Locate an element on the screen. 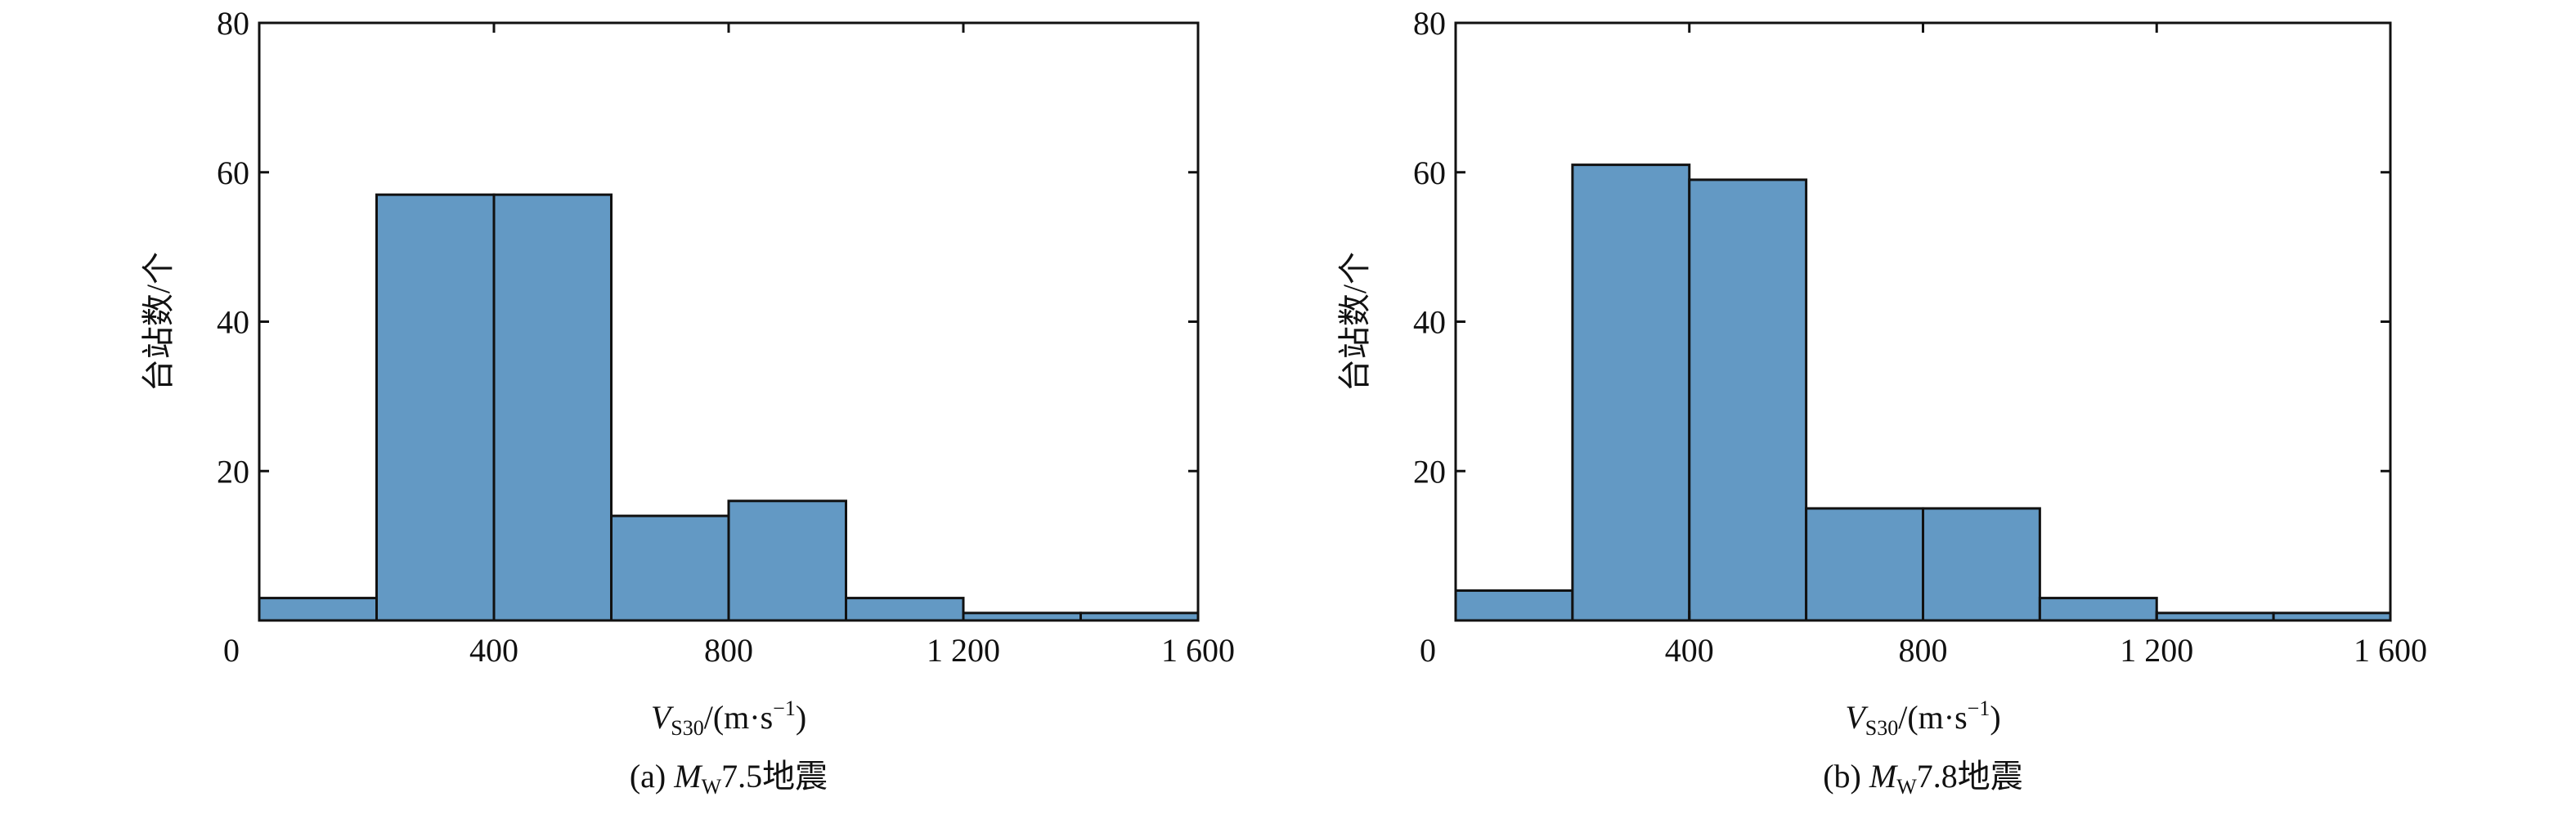 This screenshot has height=815, width=2576. caption-prefix: (b) is located at coordinates (1846, 776).